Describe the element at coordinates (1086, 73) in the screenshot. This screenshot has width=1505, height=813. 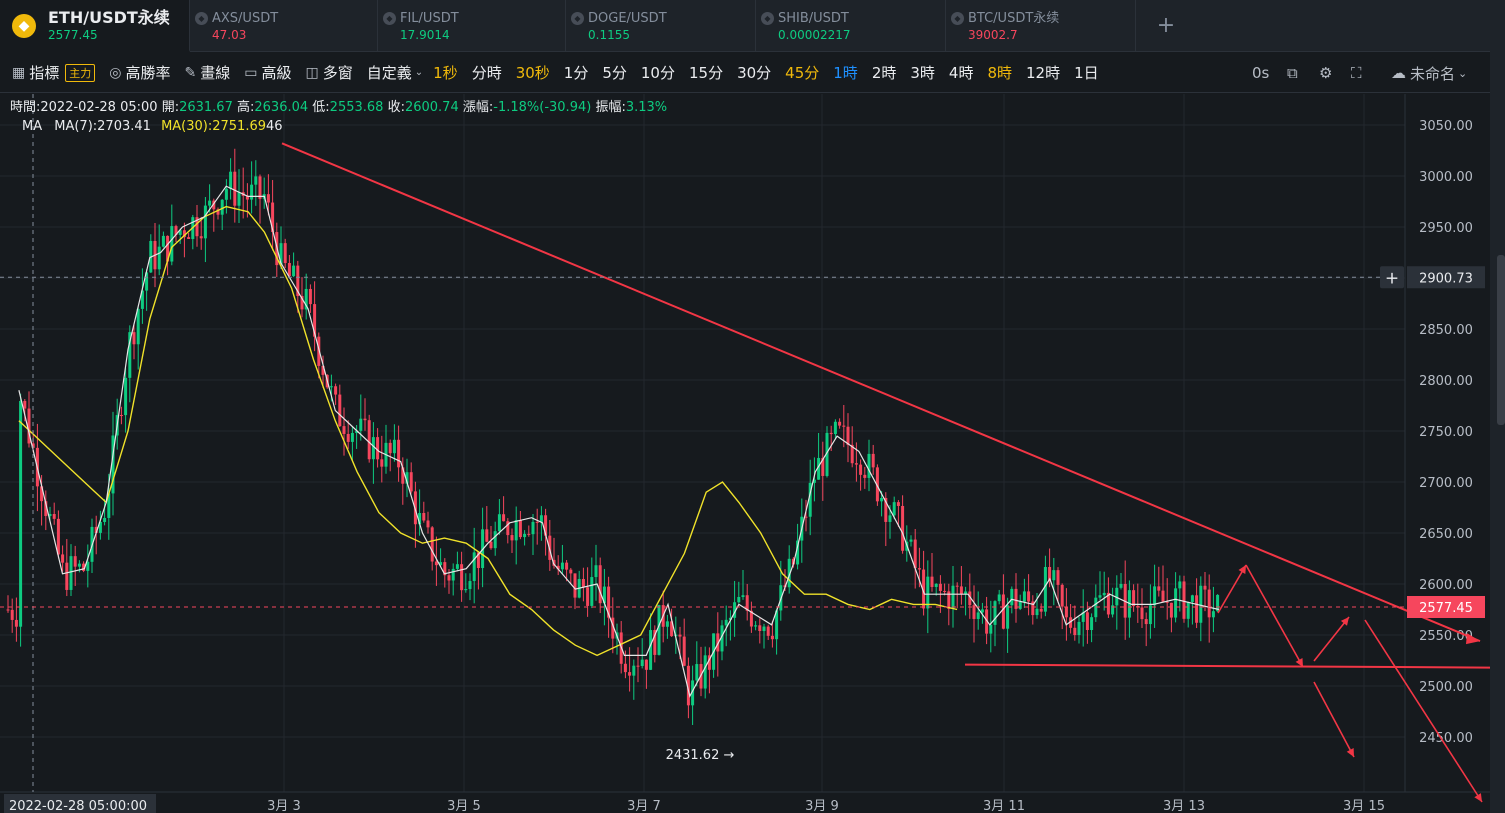
I see `interval-option: 1日` at that location.